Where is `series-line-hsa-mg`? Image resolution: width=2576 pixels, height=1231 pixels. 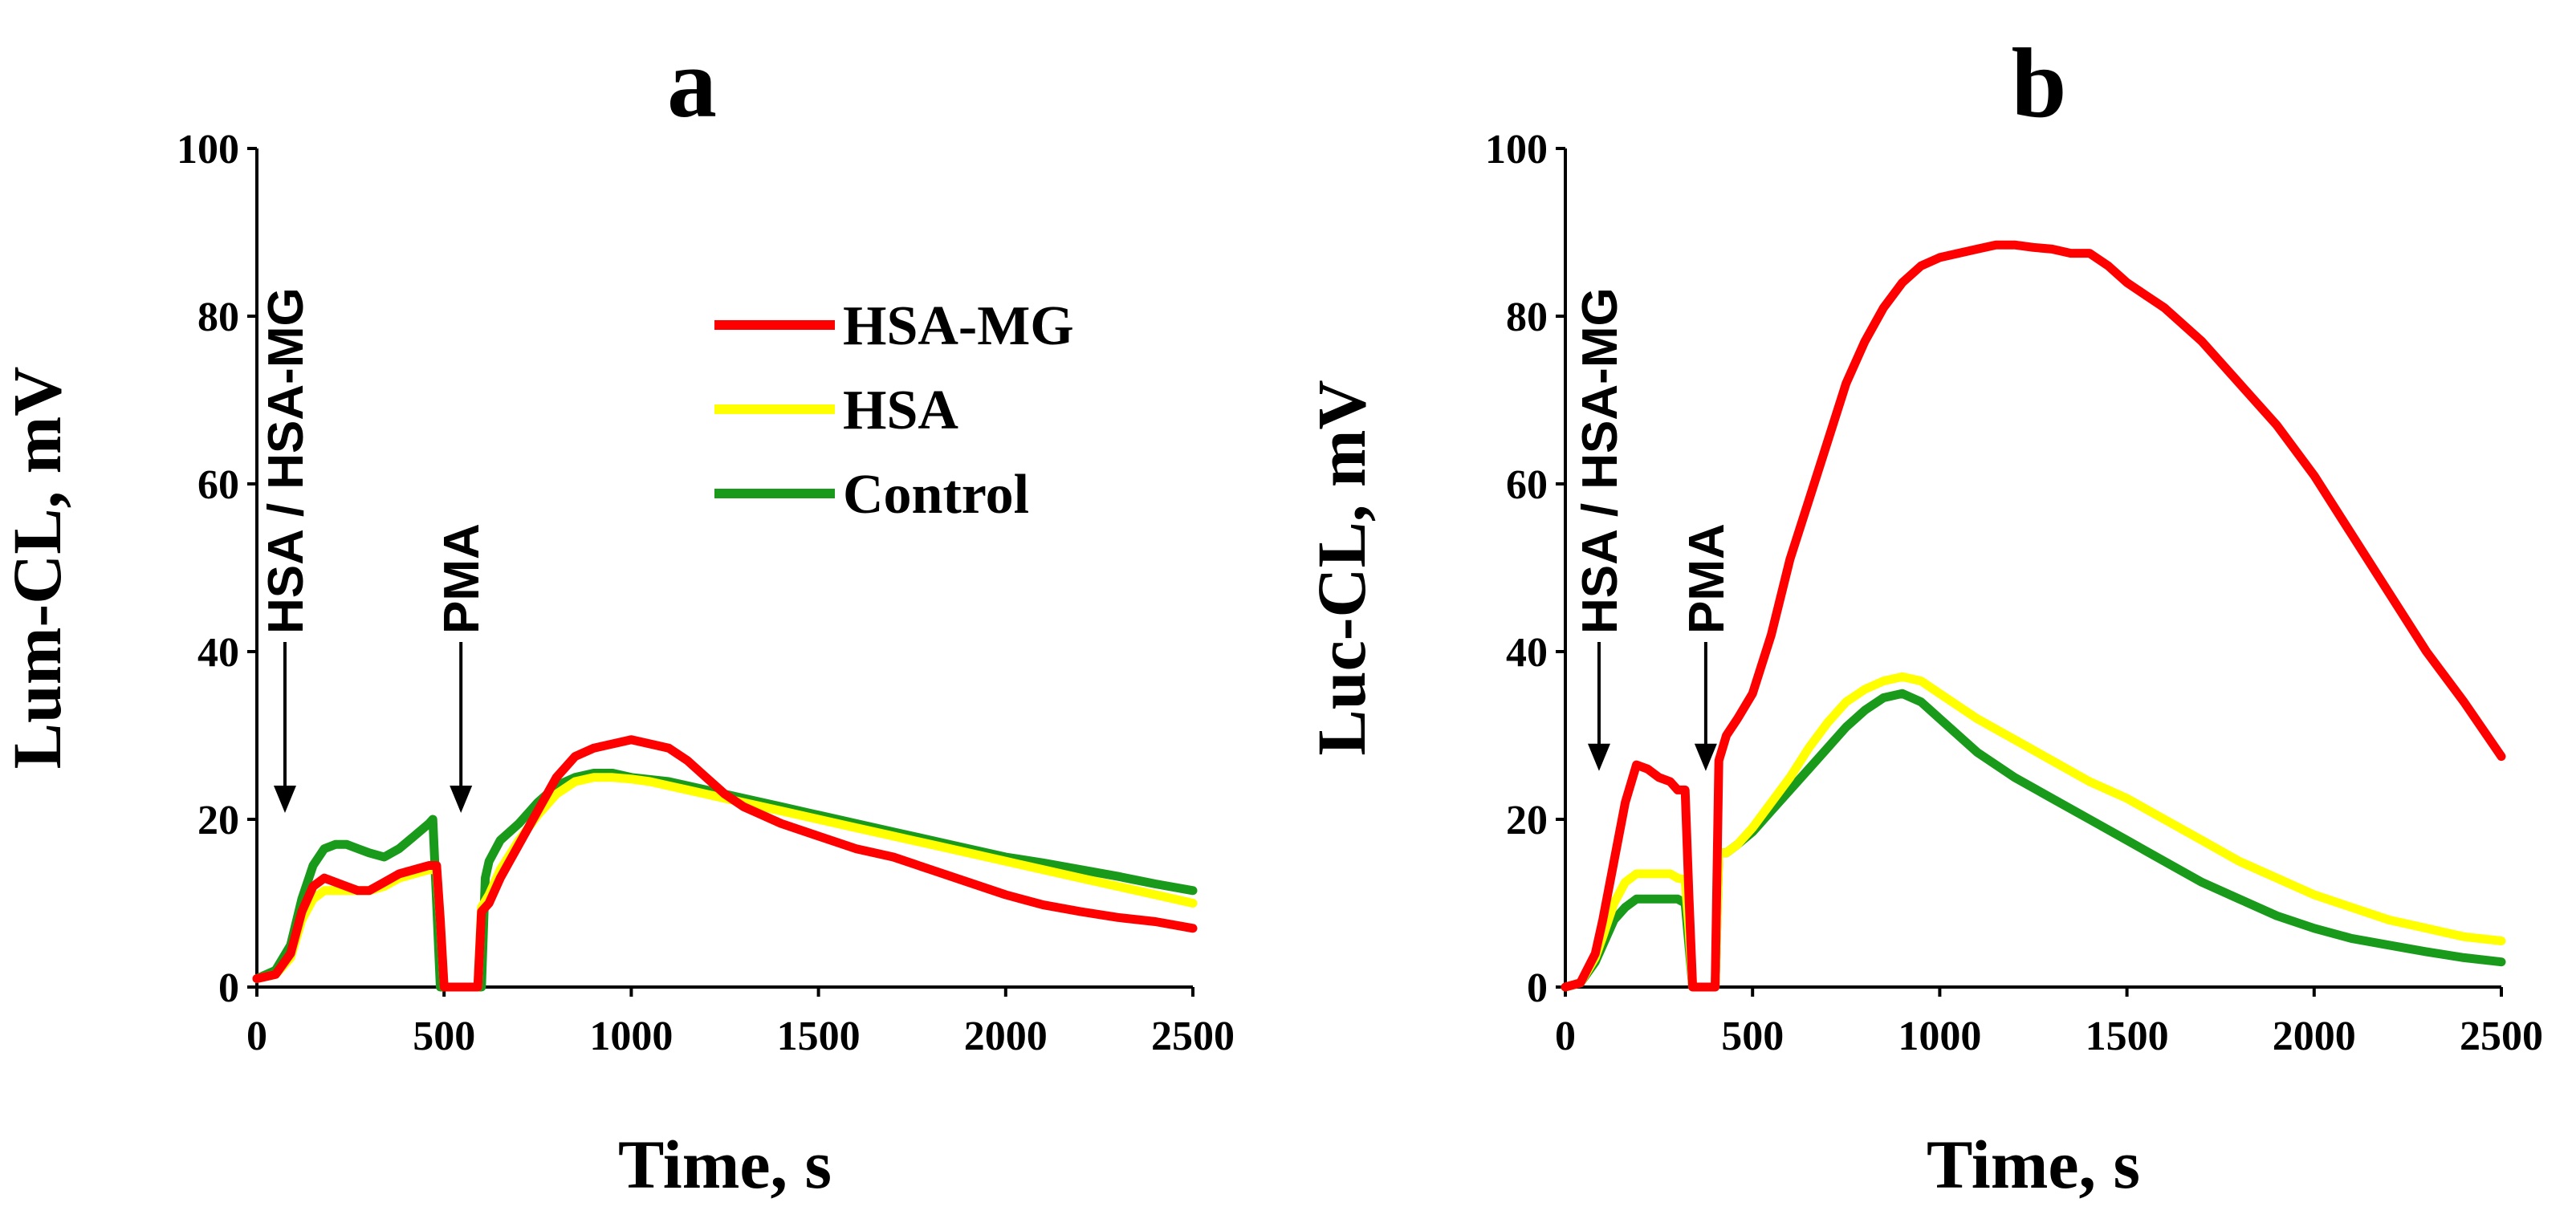 series-line-hsa-mg is located at coordinates (725, 863).